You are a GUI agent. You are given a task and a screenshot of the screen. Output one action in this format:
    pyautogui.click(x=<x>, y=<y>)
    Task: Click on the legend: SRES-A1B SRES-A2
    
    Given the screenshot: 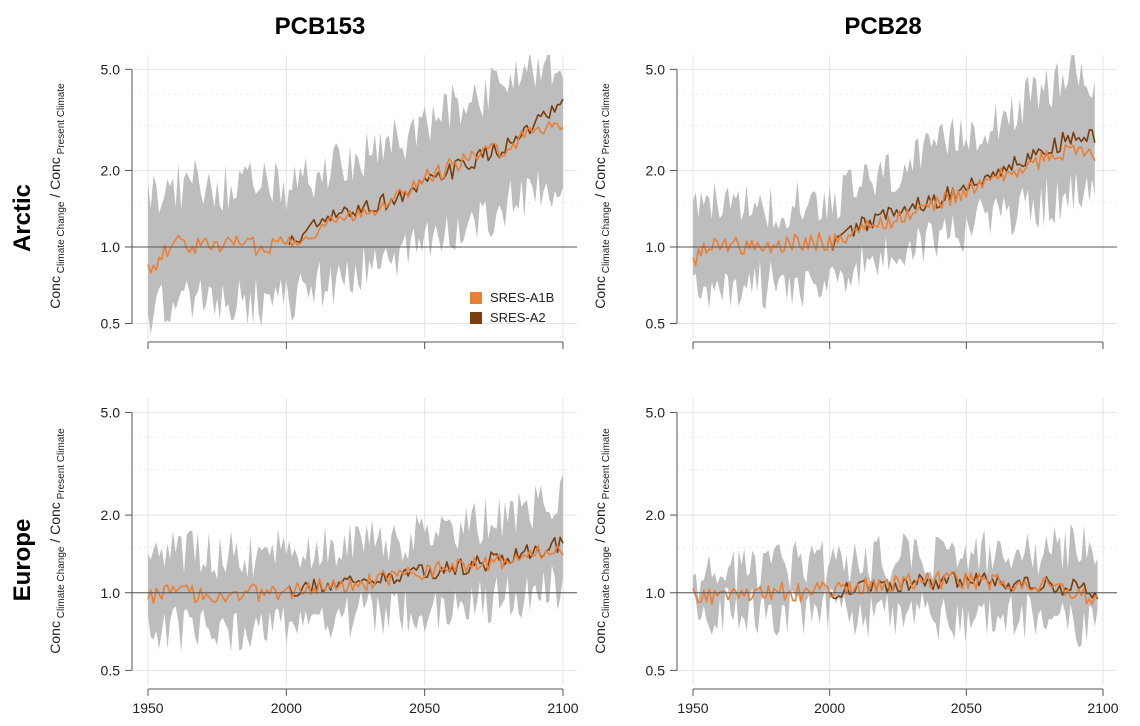 What is the action you would take?
    pyautogui.click(x=512, y=307)
    